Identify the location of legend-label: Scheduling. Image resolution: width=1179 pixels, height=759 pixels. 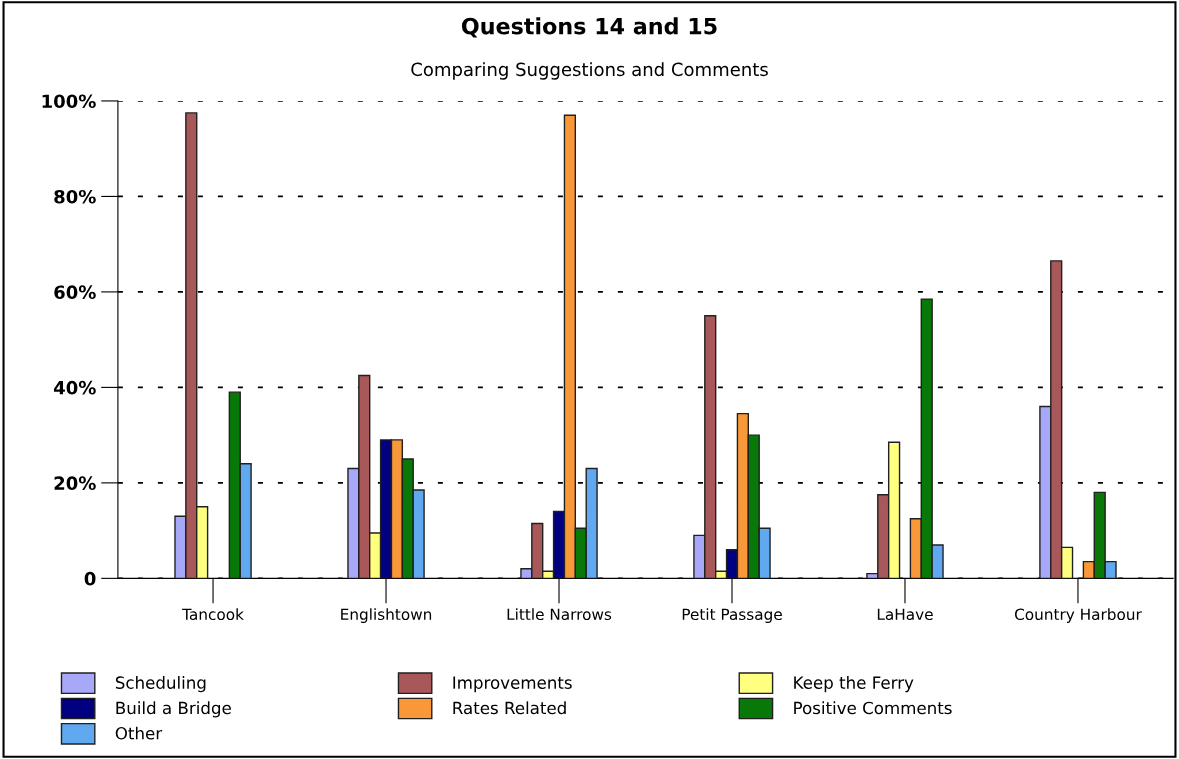
(160, 684).